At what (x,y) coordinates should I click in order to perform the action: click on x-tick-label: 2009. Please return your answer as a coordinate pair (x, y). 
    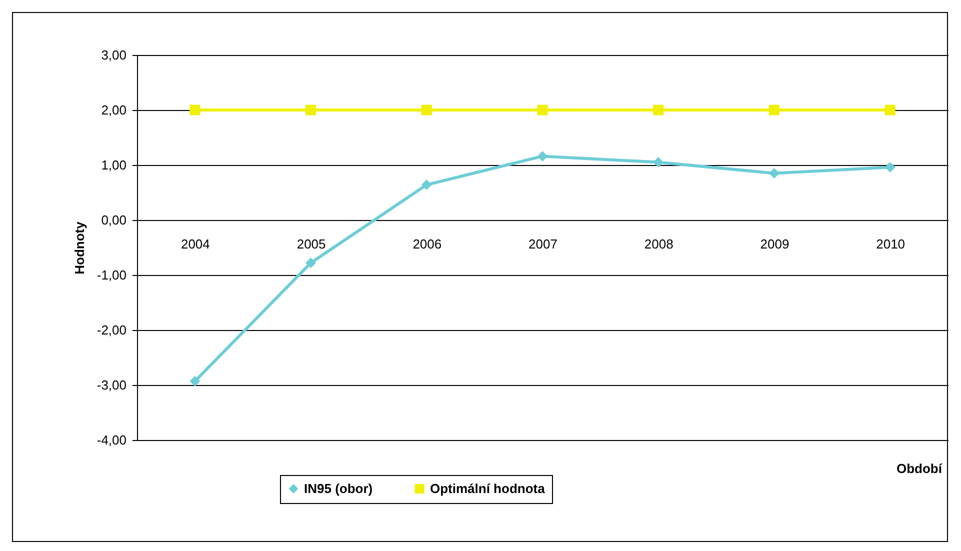
    Looking at the image, I should click on (775, 244).